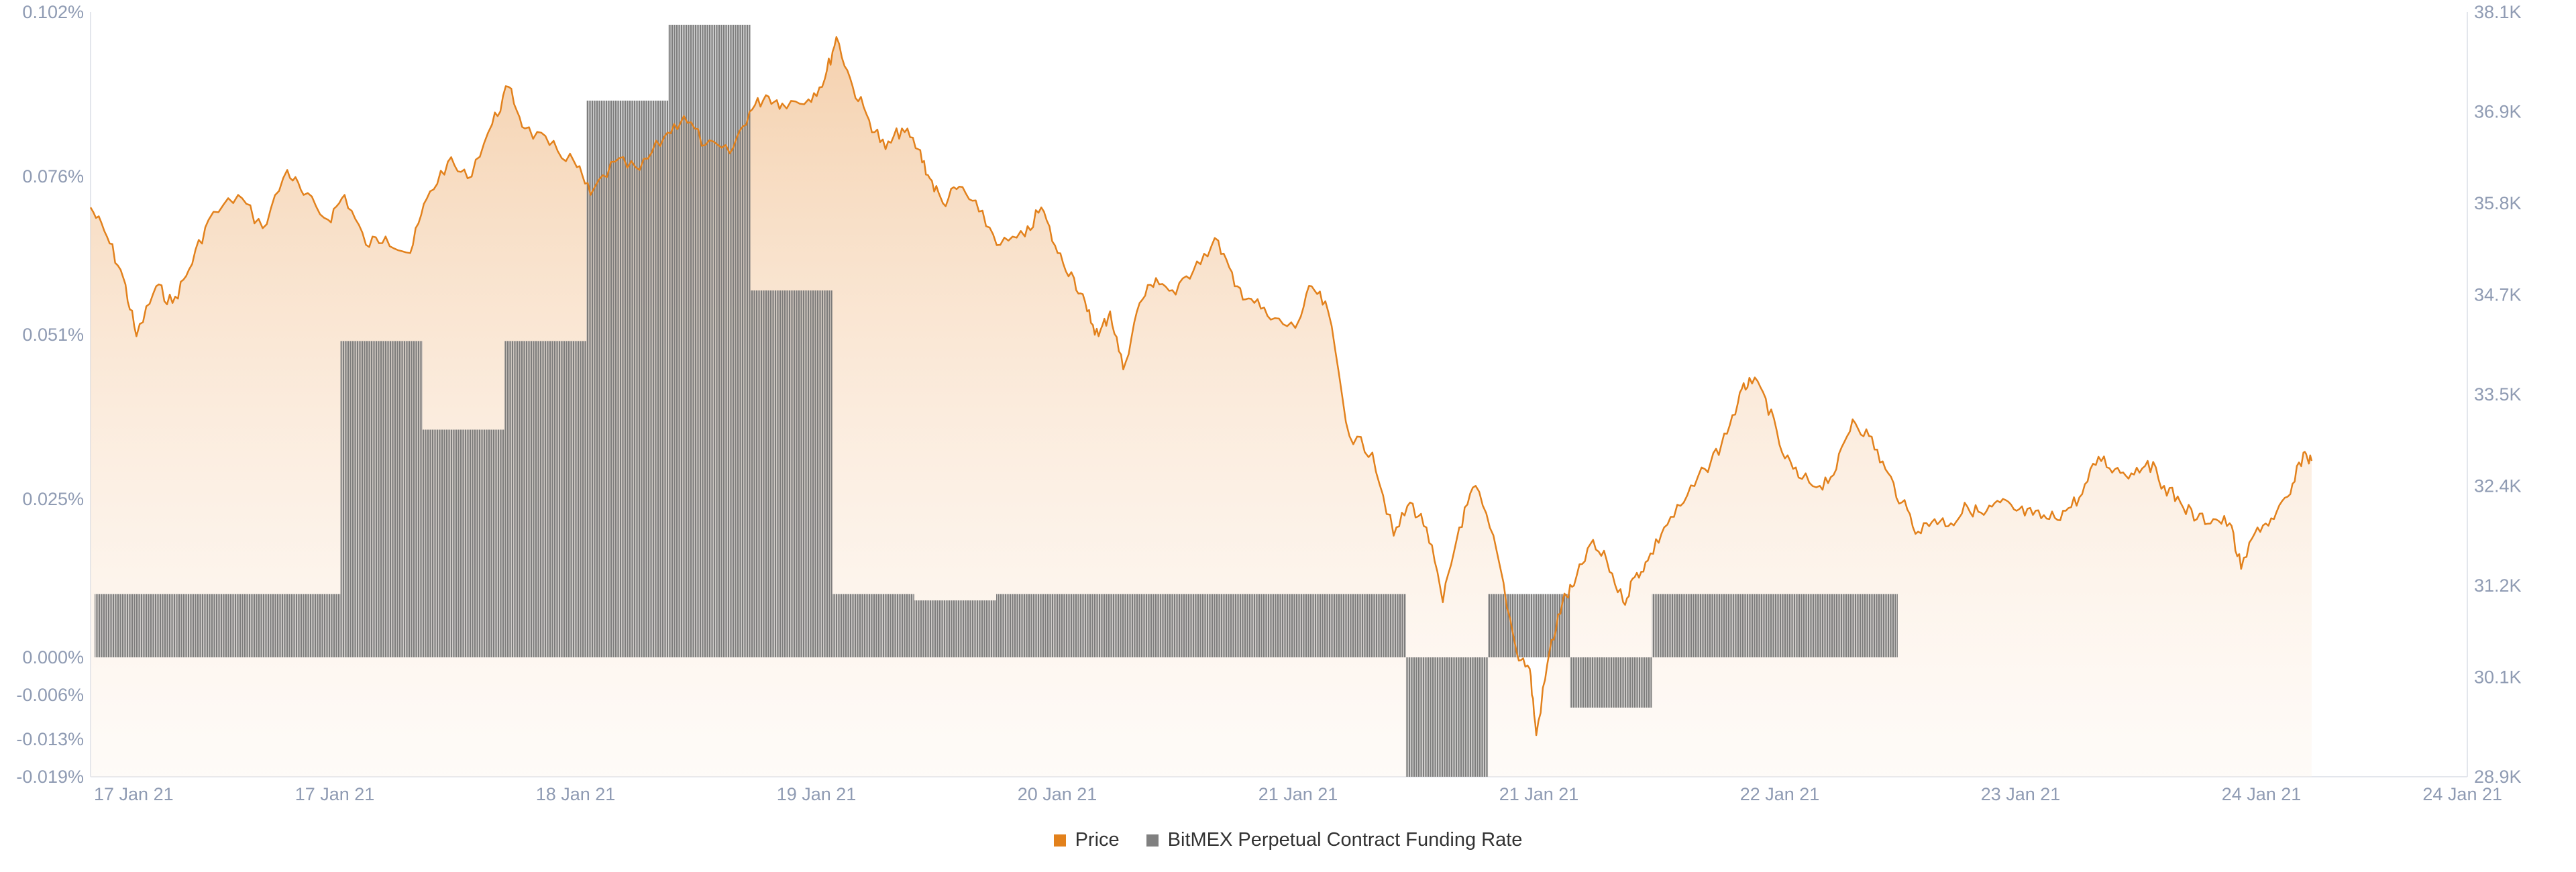 The width and height of the screenshot is (2576, 872). I want to click on right-axis-tick-label: 30.1K, so click(2498, 677).